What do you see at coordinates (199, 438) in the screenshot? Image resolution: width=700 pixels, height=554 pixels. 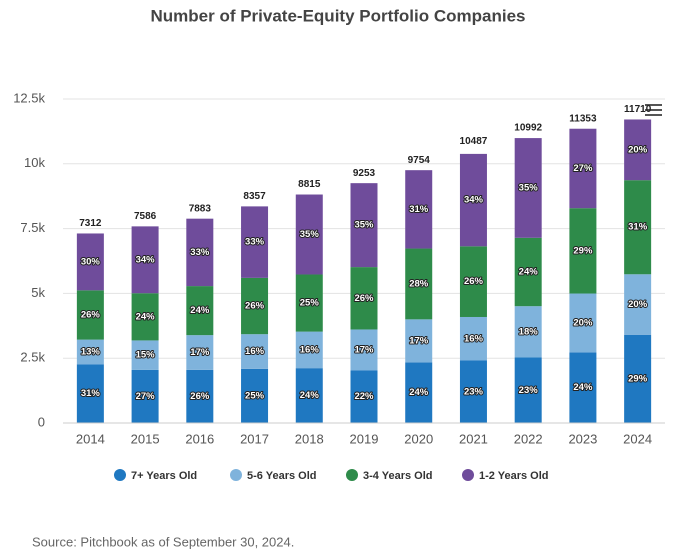 I see `x-tick-label: 2016` at bounding box center [199, 438].